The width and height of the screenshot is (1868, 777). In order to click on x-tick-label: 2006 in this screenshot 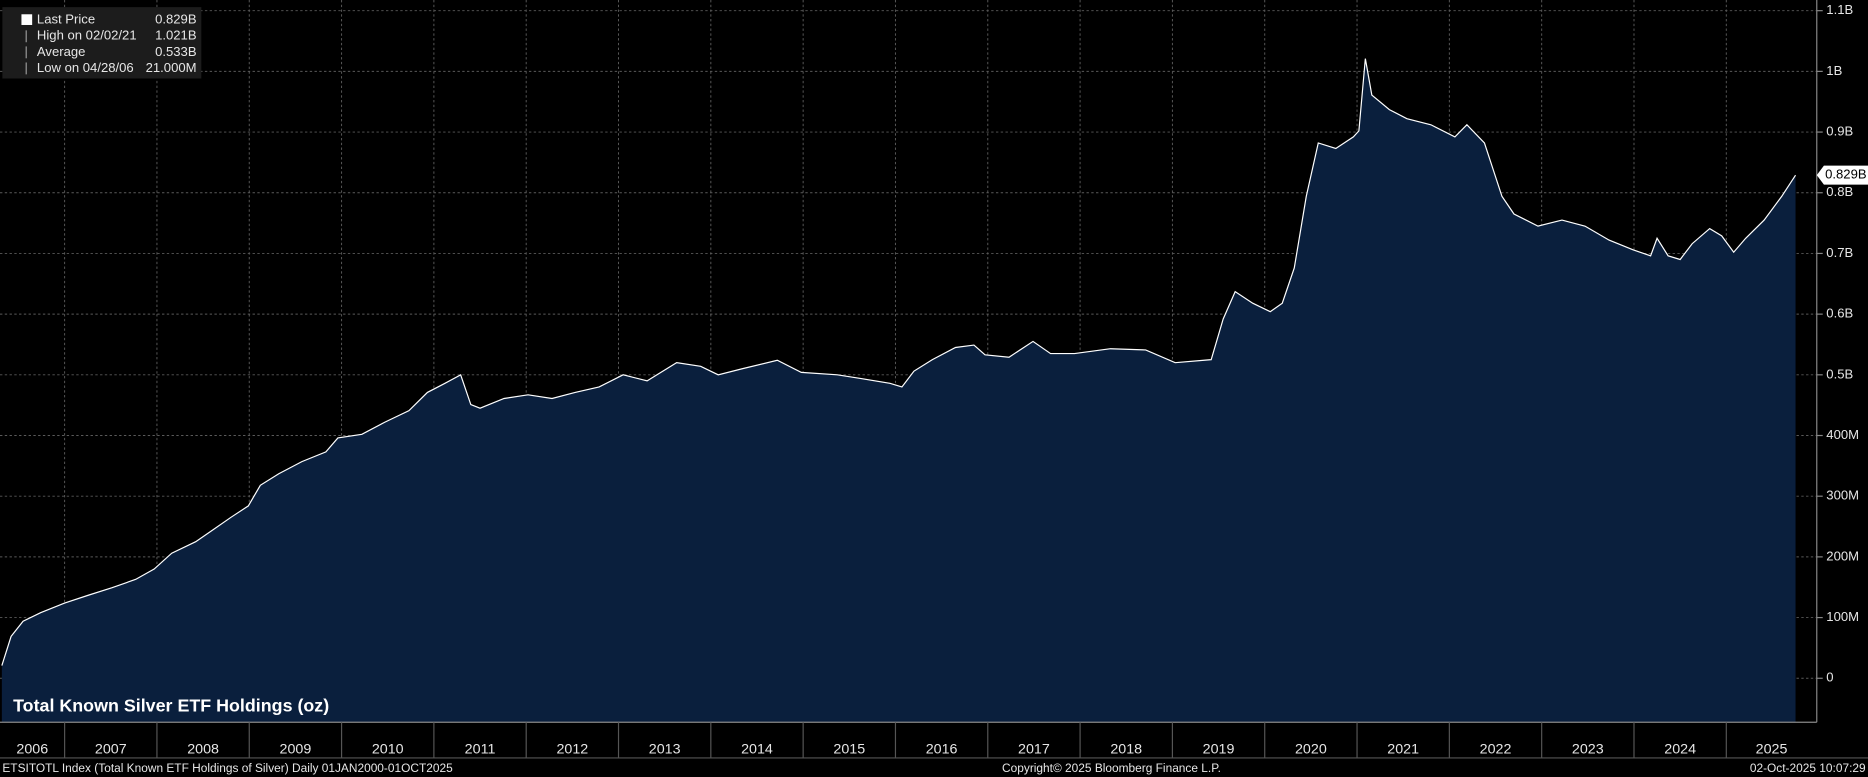, I will do `click(32, 749)`.